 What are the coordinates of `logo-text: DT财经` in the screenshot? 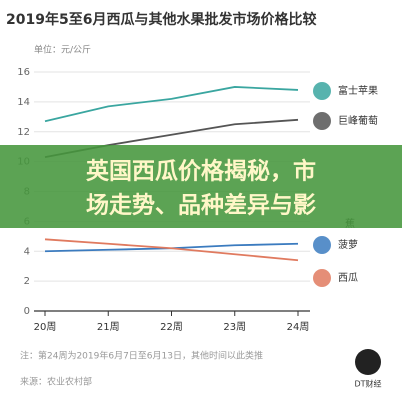 It's located at (367, 384).